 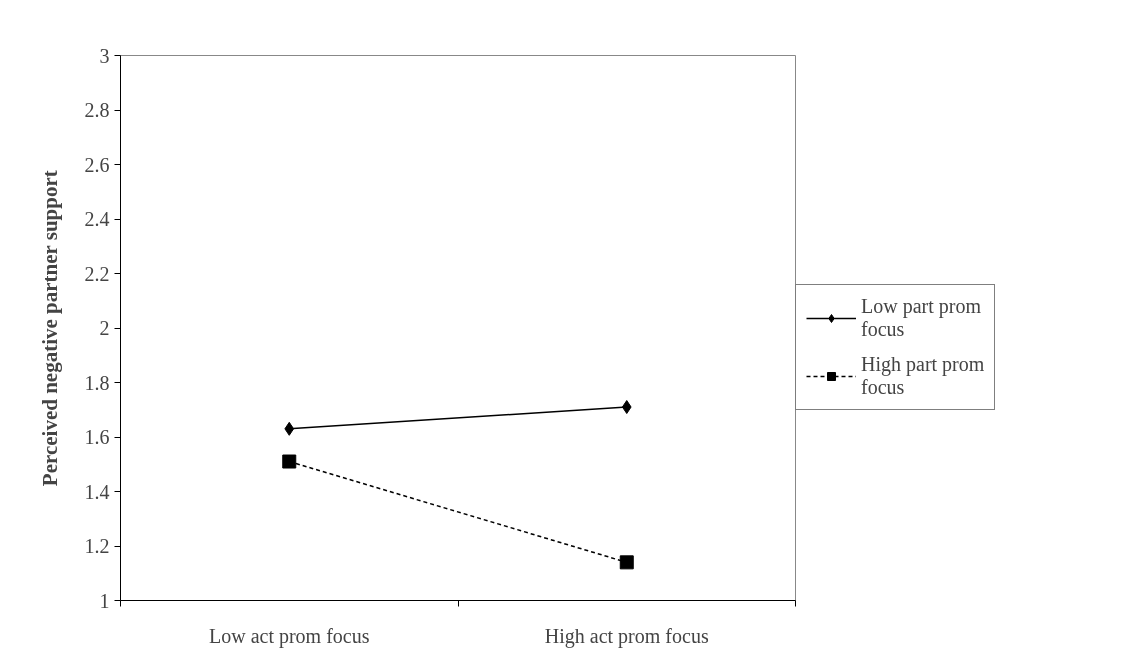 What do you see at coordinates (626, 636) in the screenshot?
I see `x-tick-label: High act prom focus` at bounding box center [626, 636].